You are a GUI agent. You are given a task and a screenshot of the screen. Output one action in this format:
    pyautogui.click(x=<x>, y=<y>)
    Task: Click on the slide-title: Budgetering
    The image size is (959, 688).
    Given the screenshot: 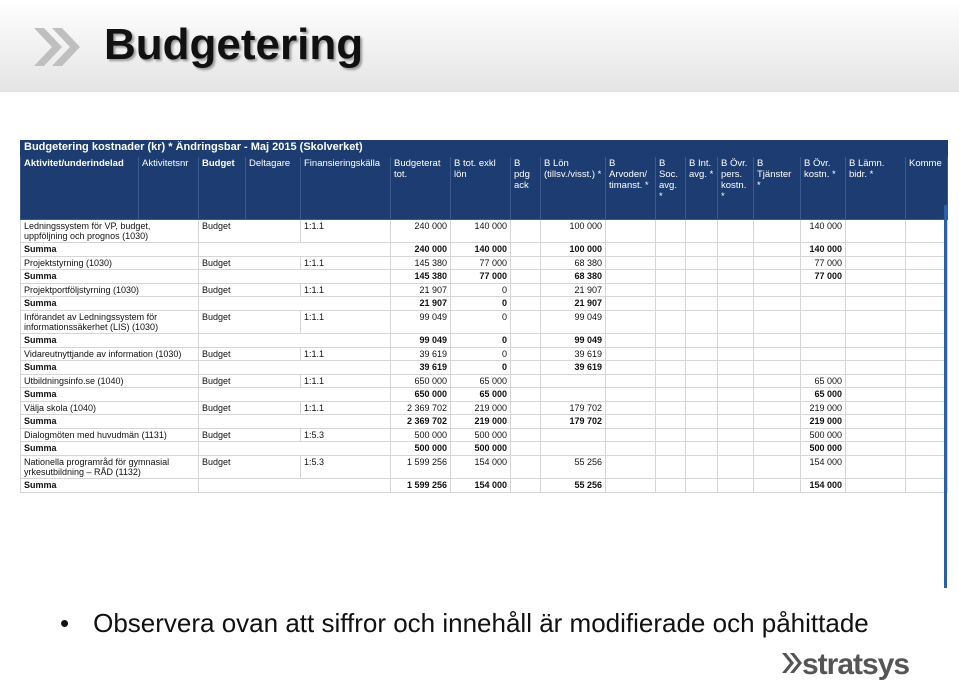 What is the action you would take?
    pyautogui.click(x=234, y=44)
    